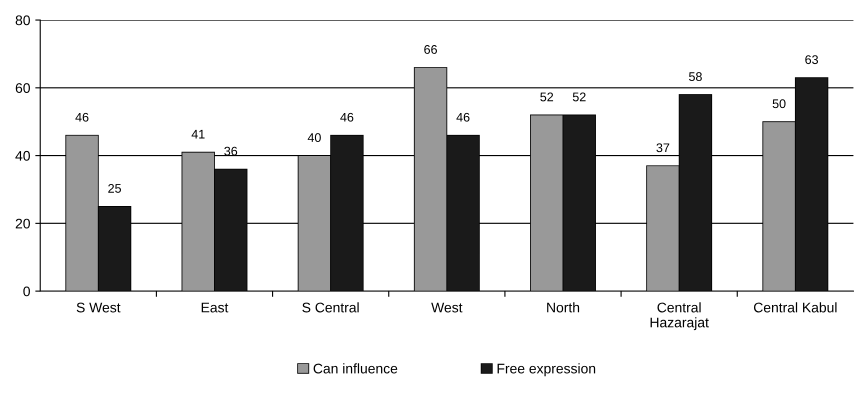  What do you see at coordinates (198, 134) in the screenshot?
I see `data-label: 41` at bounding box center [198, 134].